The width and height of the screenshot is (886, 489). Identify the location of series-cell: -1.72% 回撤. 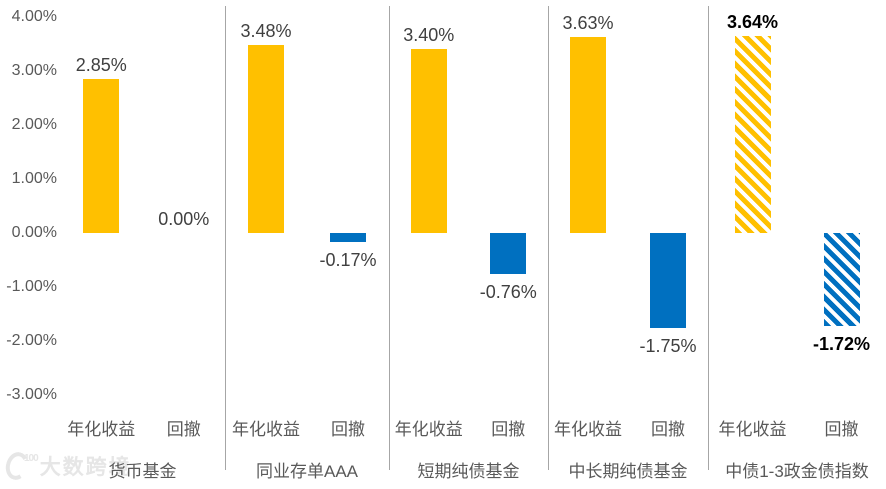
(841, 244).